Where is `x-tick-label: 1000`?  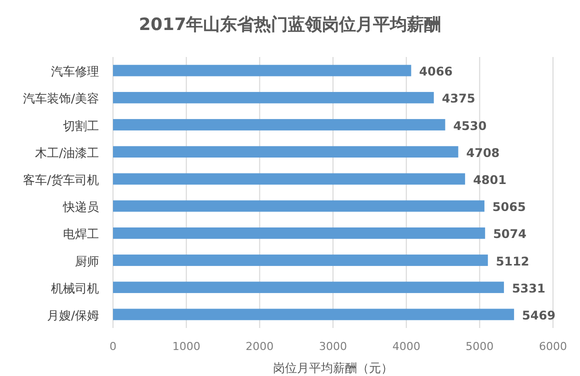
x-tick-label: 1000 is located at coordinates (186, 346).